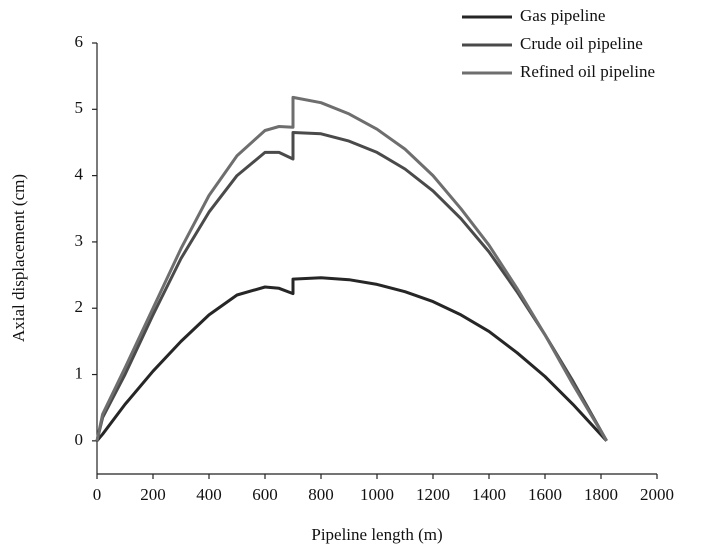 The width and height of the screenshot is (711, 556). I want to click on y-tick-label: 0, so click(79, 439).